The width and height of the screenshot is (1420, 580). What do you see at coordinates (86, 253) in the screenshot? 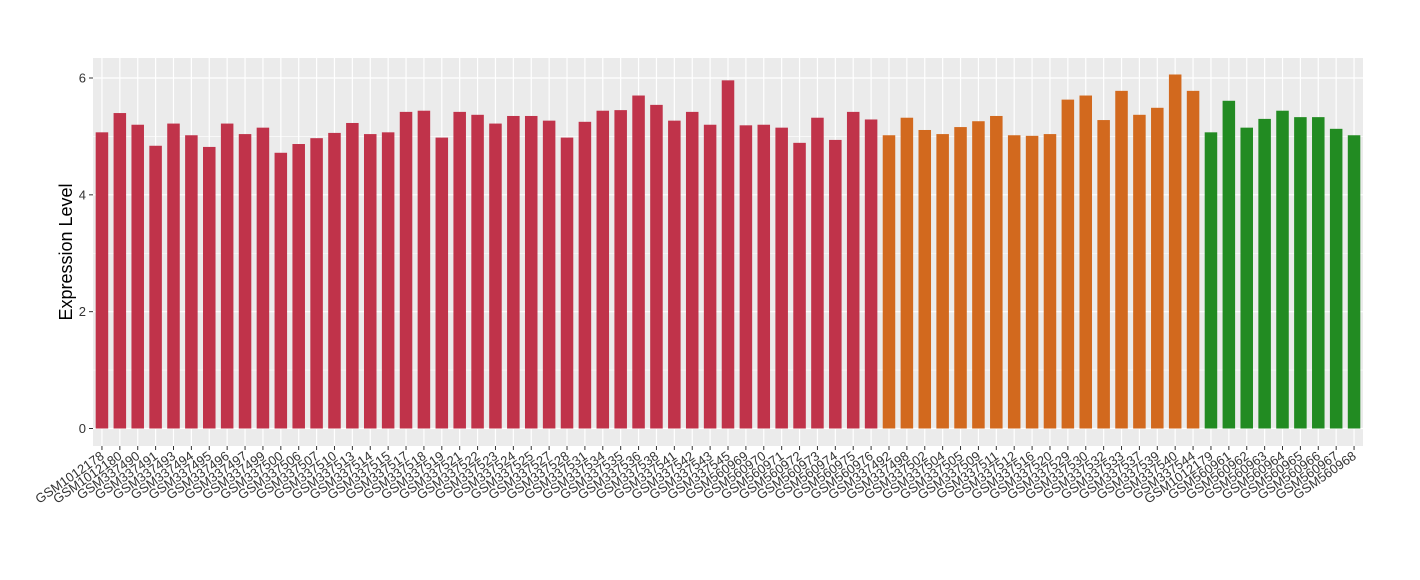
I see `y-axis: 0 2 4 6` at bounding box center [86, 253].